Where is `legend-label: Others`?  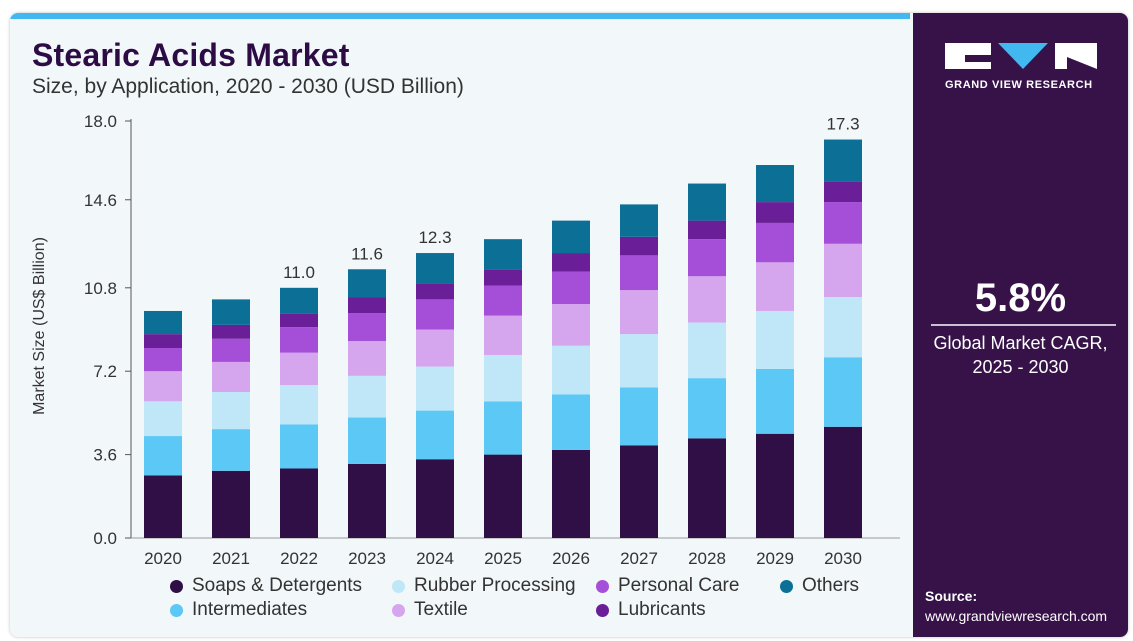 legend-label: Others is located at coordinates (831, 585).